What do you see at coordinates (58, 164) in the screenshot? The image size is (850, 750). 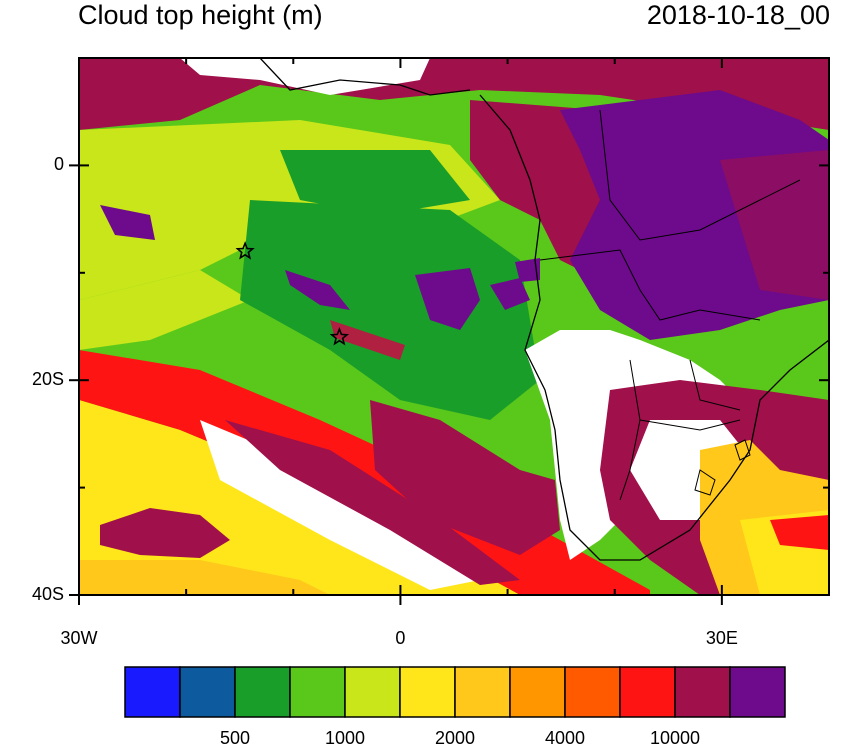 I see `lat-label: 0` at bounding box center [58, 164].